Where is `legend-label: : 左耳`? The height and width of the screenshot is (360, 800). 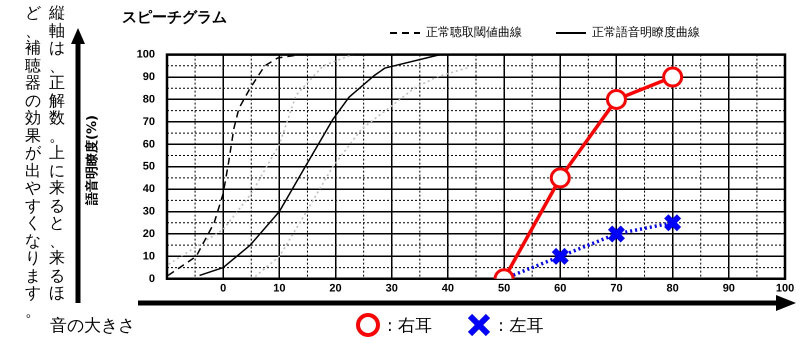
legend-label: : 左耳 is located at coordinates (521, 325).